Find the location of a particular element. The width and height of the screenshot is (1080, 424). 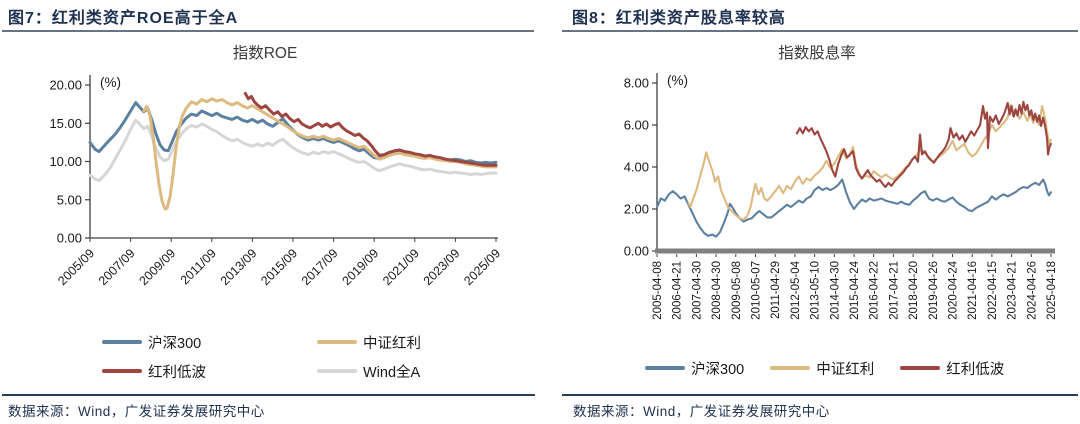

y-tick-label: 4.00 is located at coordinates (636, 167).